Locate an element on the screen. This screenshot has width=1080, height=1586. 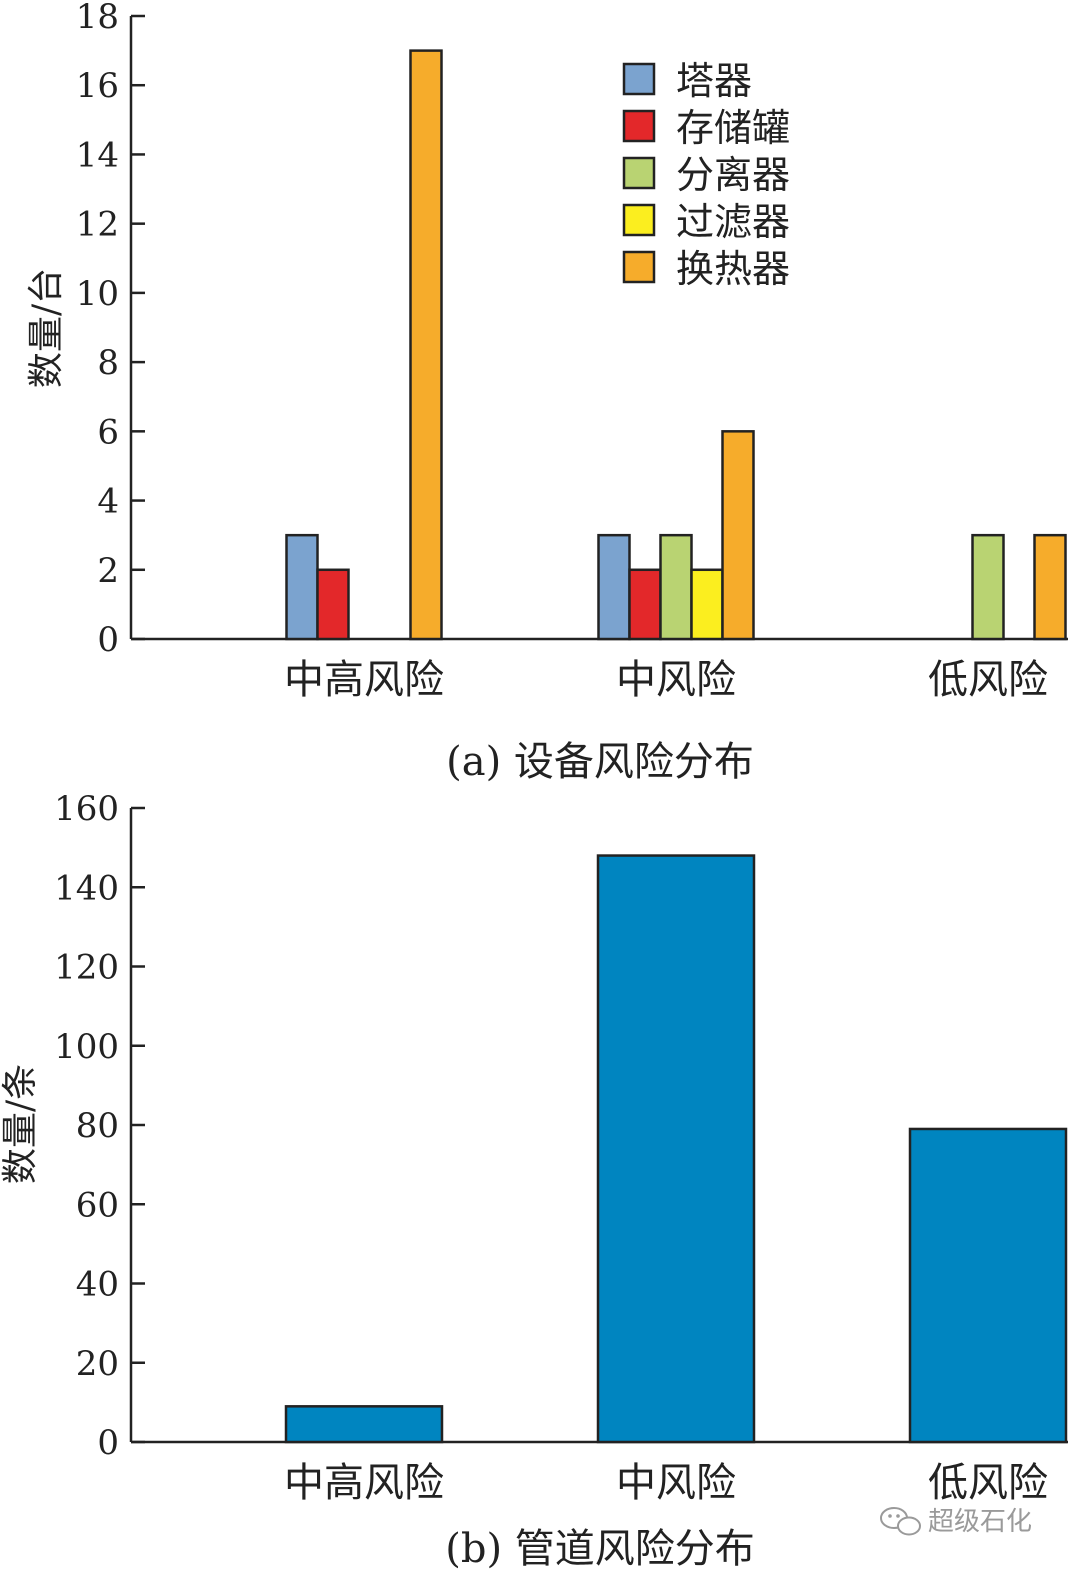
y-tick-label-b: 60 is located at coordinates (97, 1205).